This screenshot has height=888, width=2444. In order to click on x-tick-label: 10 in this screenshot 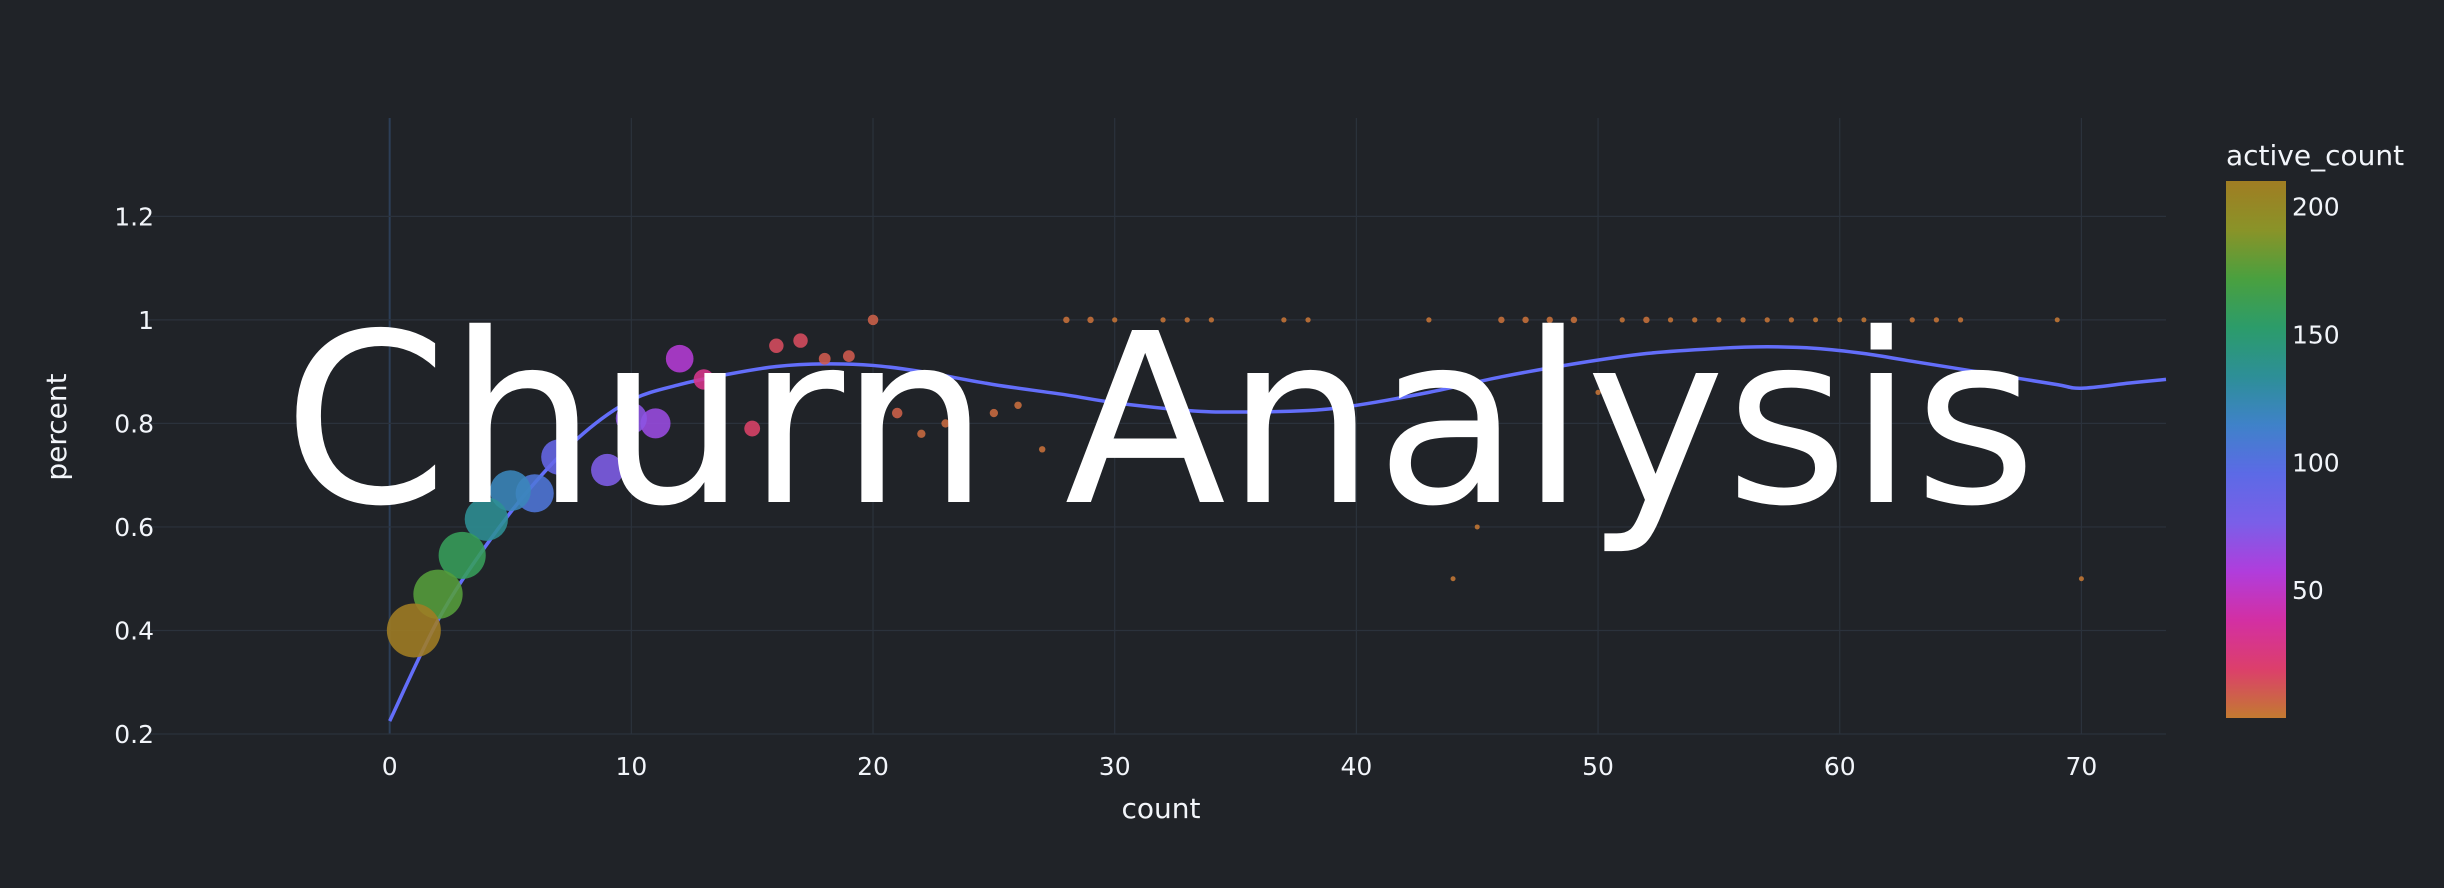, I will do `click(631, 766)`.